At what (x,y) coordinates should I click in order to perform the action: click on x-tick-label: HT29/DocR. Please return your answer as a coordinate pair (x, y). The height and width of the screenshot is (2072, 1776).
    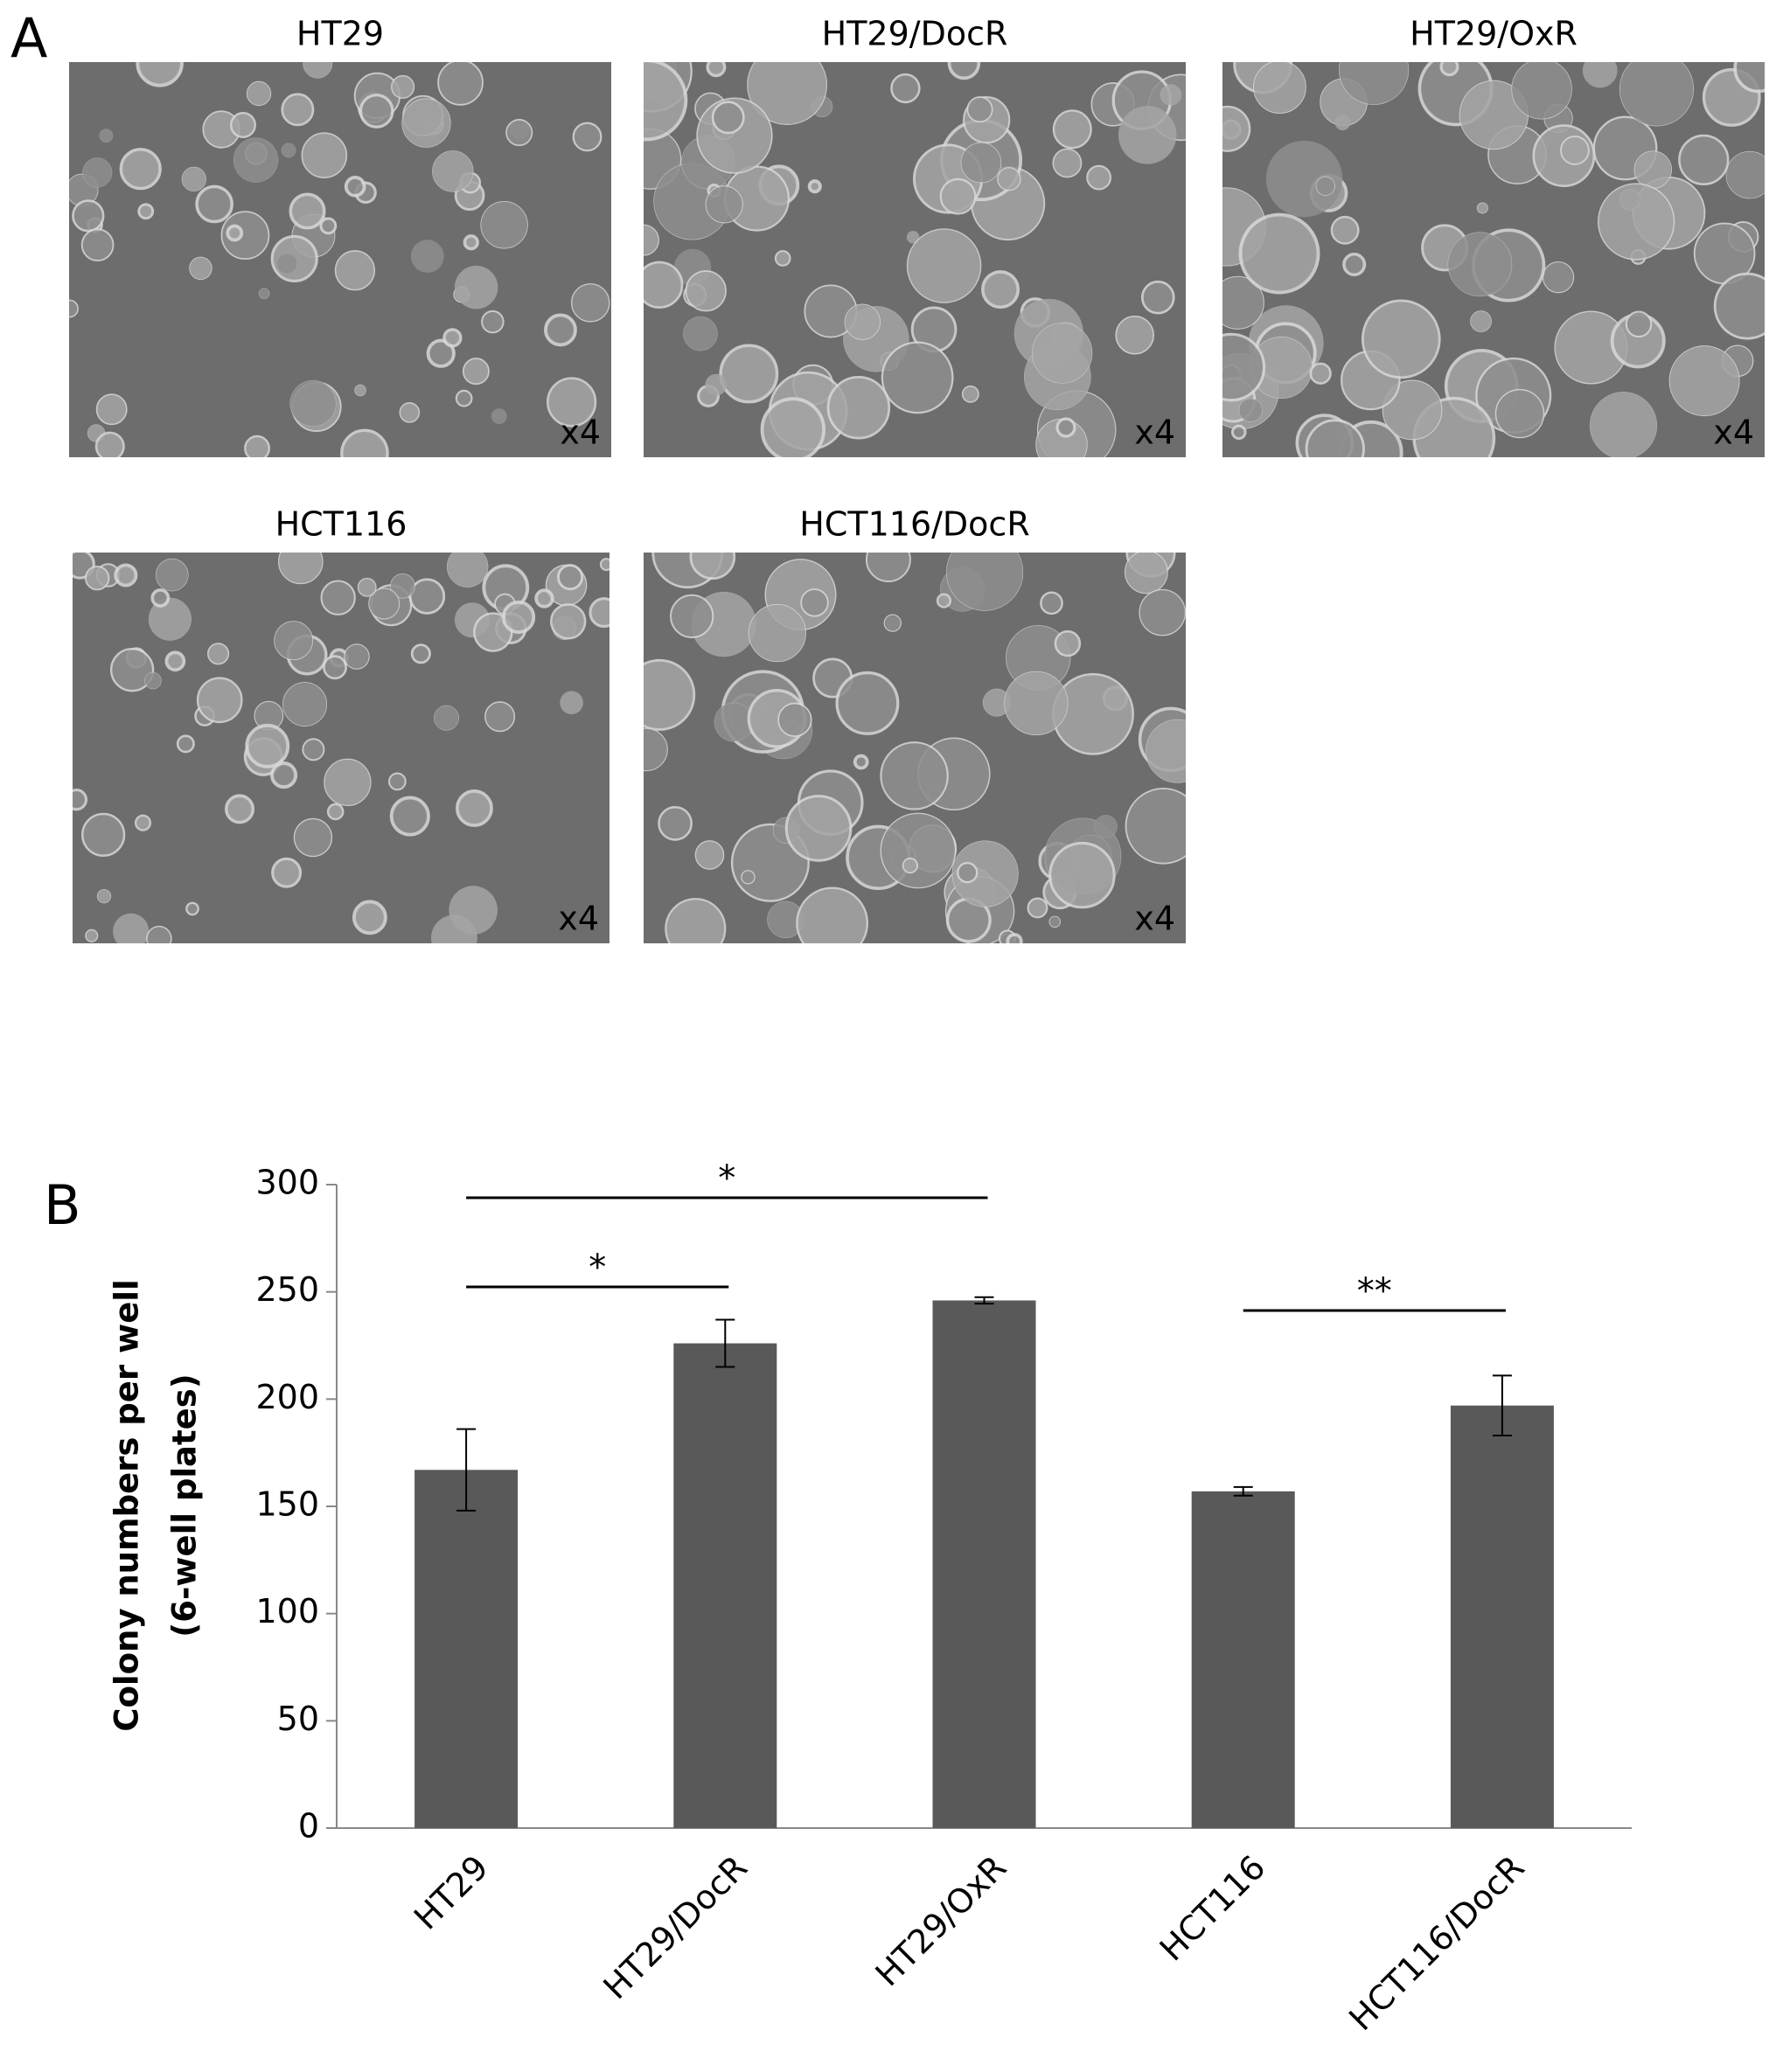
    Looking at the image, I should click on (676, 1927).